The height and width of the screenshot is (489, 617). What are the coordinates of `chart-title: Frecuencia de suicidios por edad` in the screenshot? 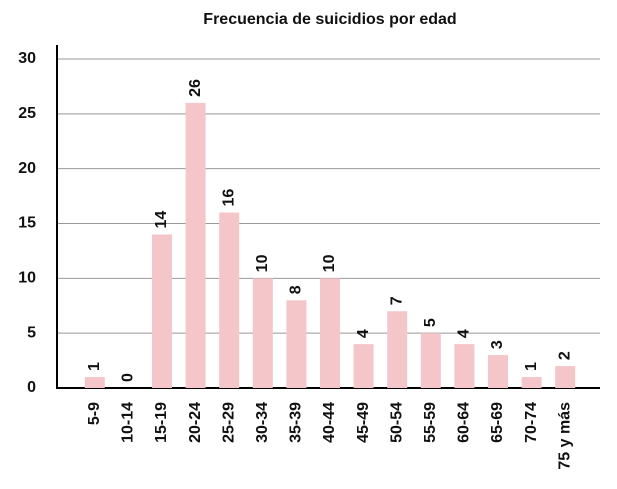 It's located at (329, 19).